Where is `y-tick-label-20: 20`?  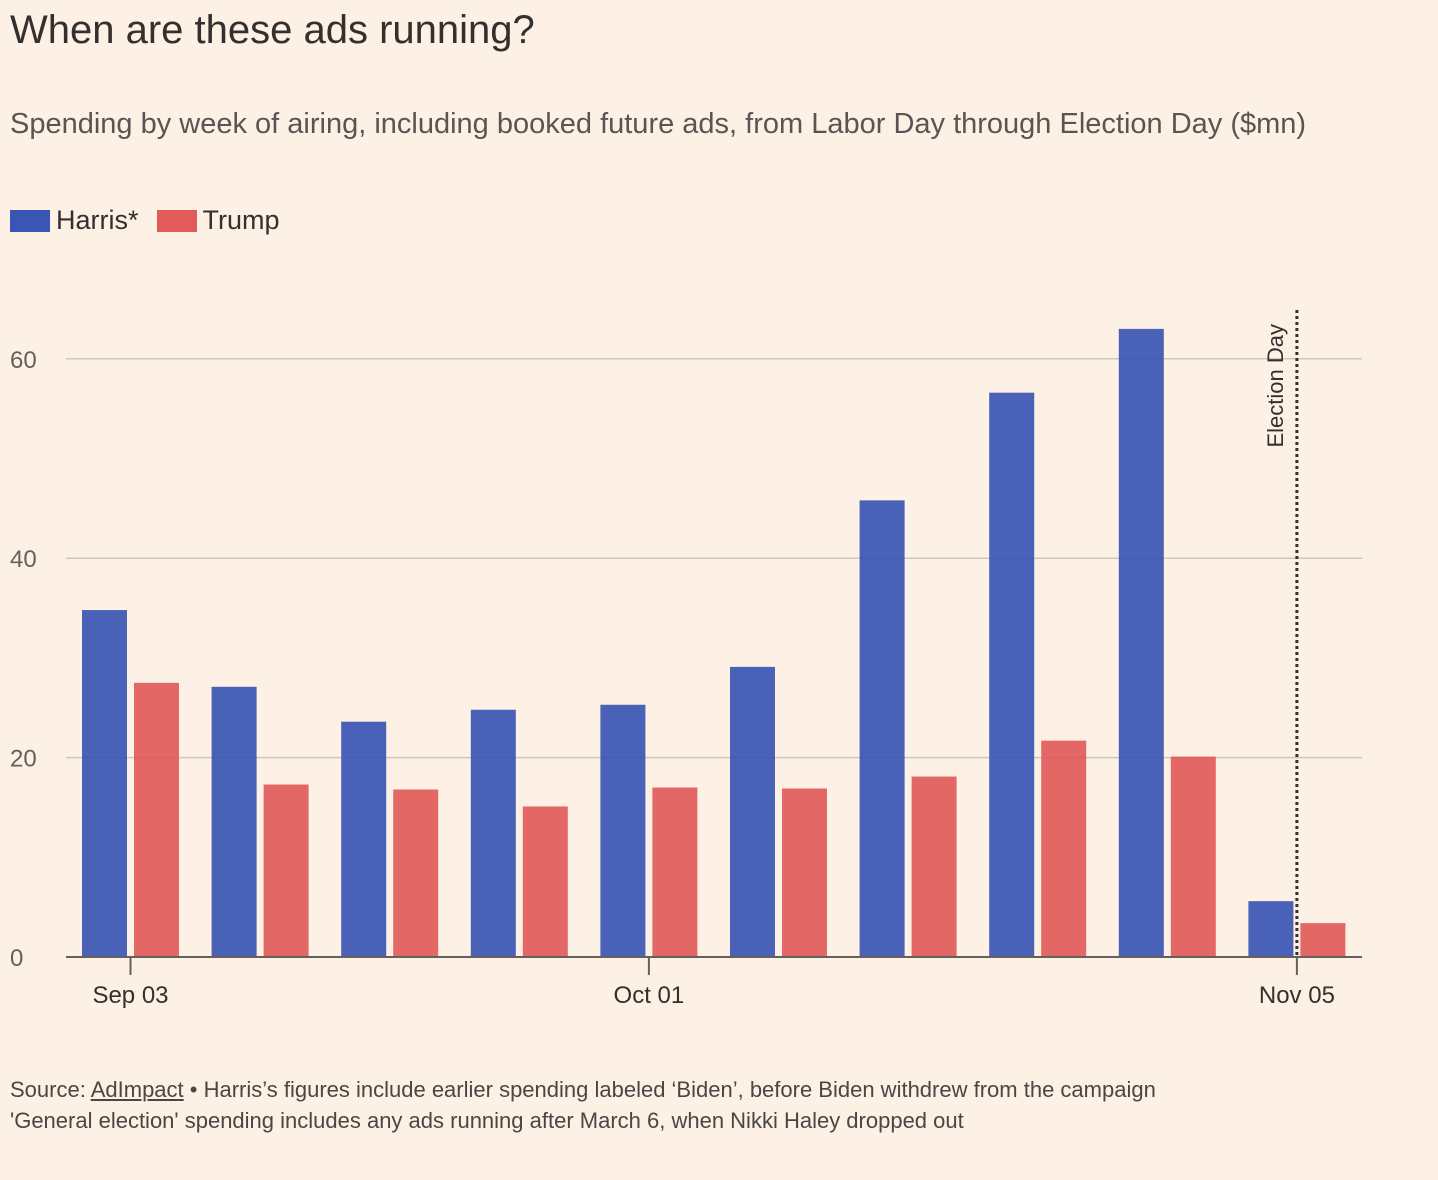 y-tick-label-20: 20 is located at coordinates (23, 759).